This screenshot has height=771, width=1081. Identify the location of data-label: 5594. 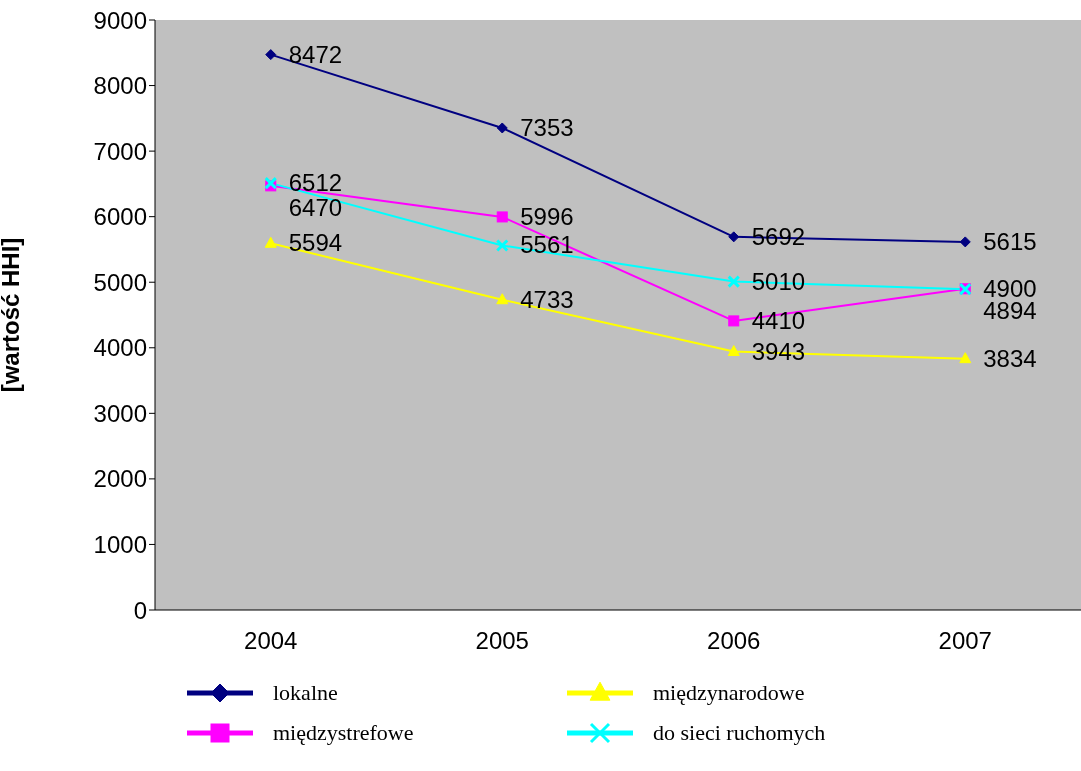
(315, 243).